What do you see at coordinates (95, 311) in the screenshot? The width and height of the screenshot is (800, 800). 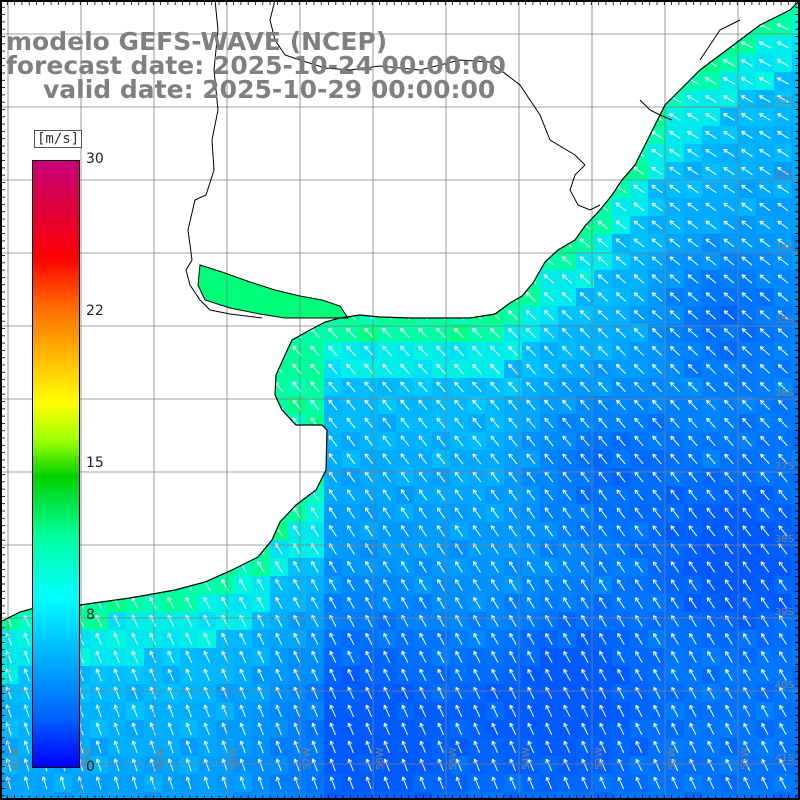 I see `colorbar-tick-22: 22` at bounding box center [95, 311].